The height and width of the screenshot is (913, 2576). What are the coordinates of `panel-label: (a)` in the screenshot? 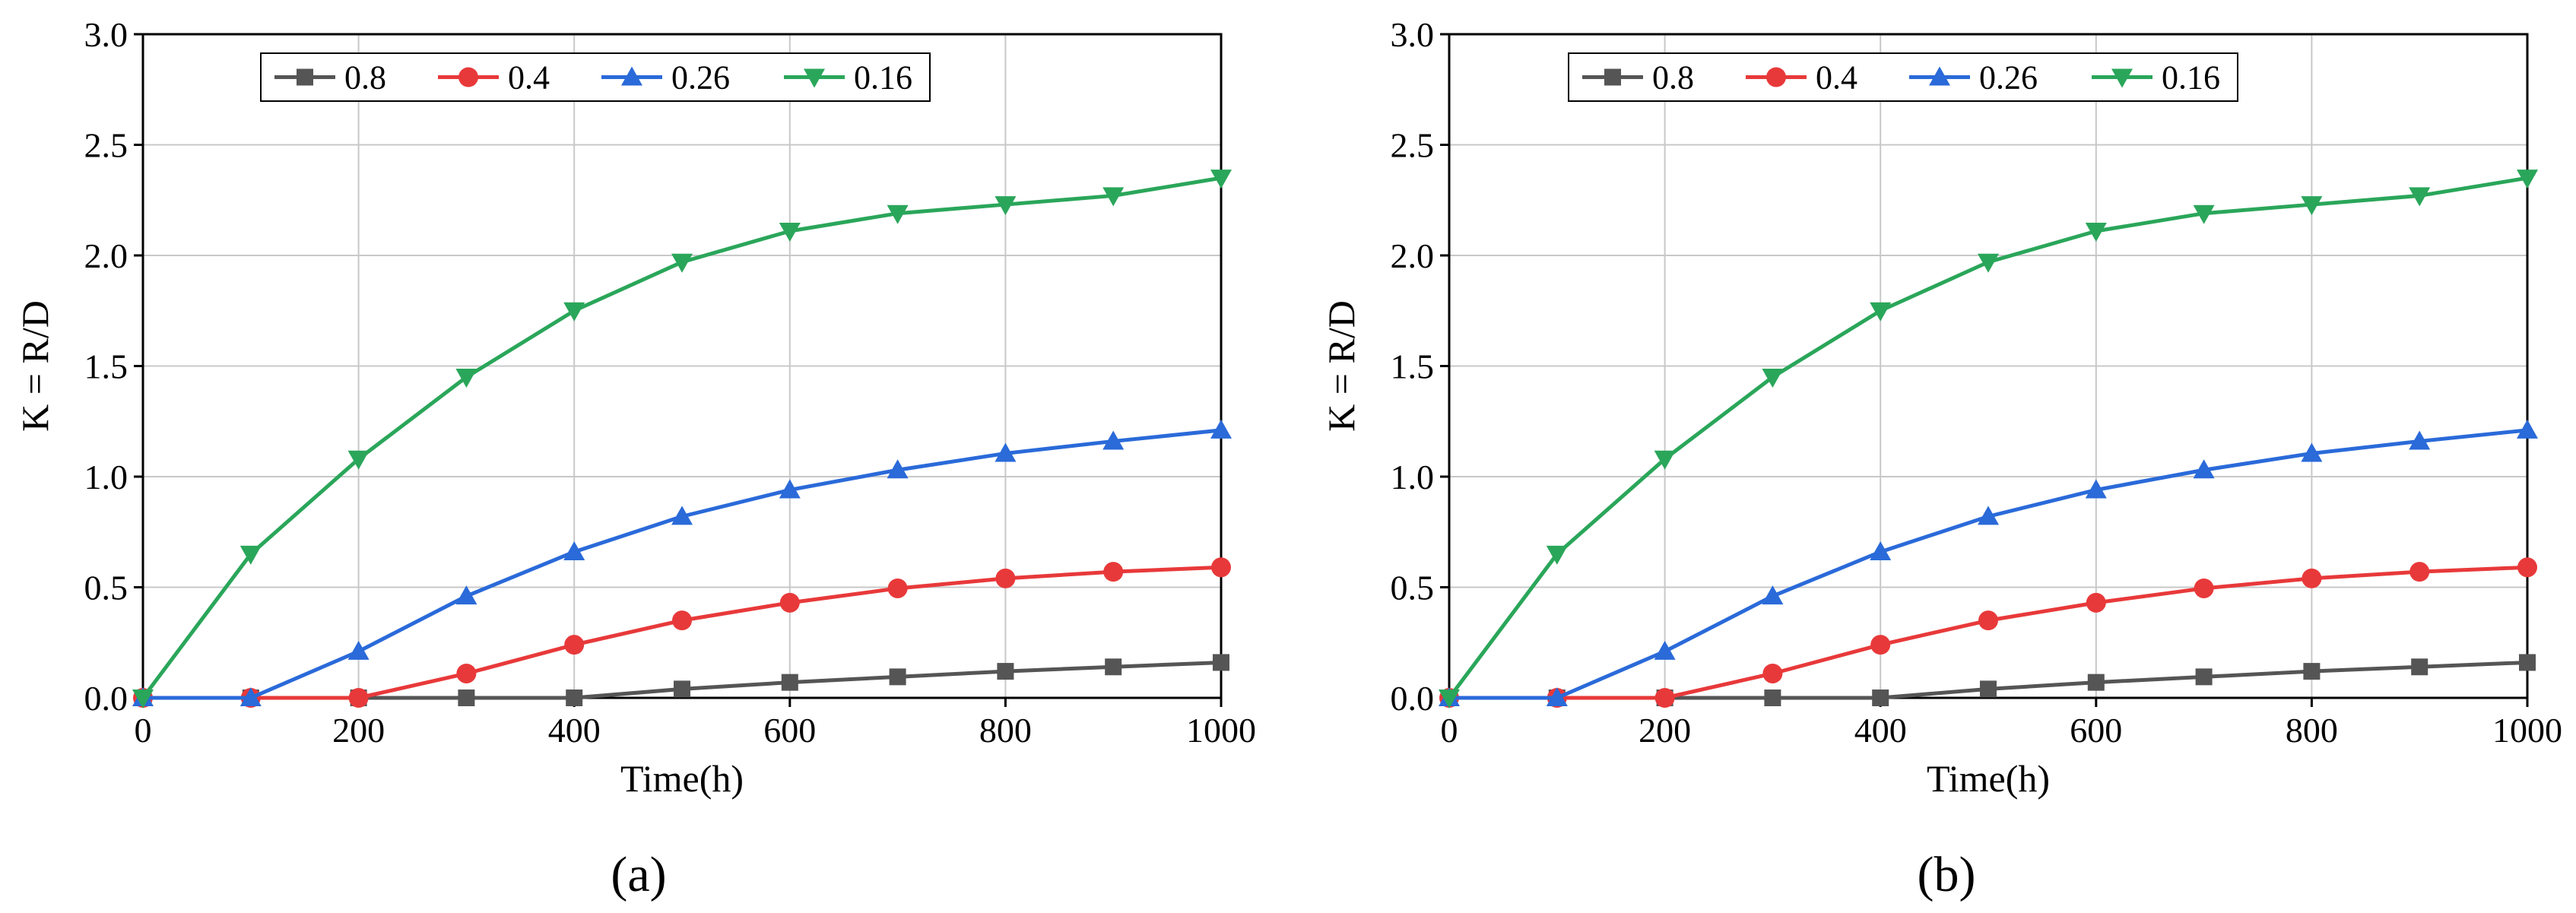 It's located at (638, 874).